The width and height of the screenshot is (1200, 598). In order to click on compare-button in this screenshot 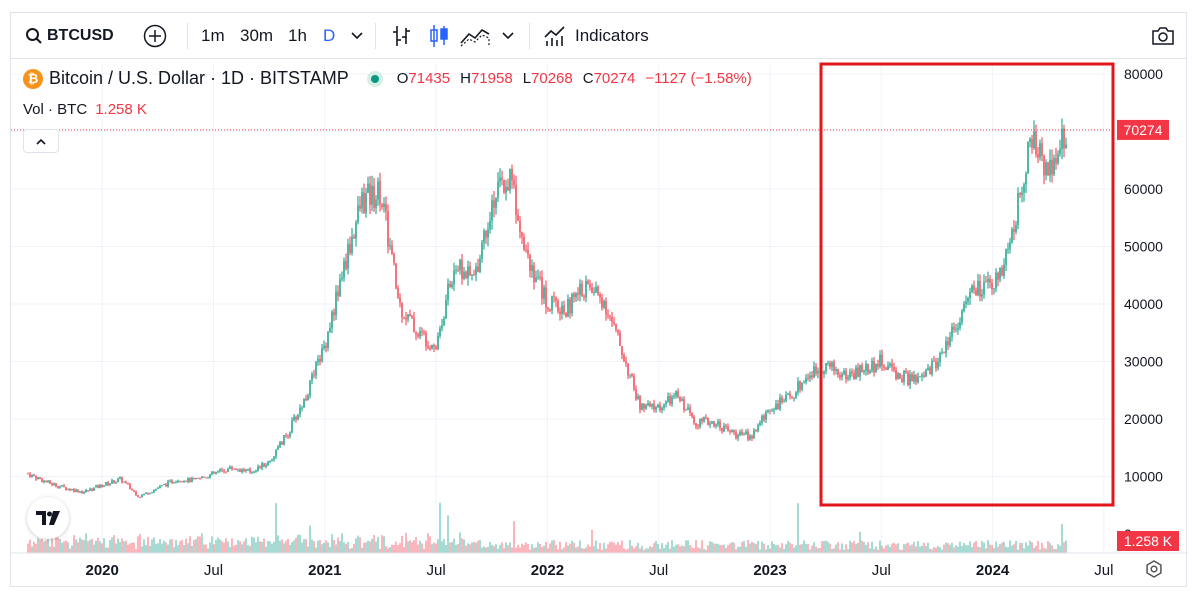, I will do `click(155, 36)`.